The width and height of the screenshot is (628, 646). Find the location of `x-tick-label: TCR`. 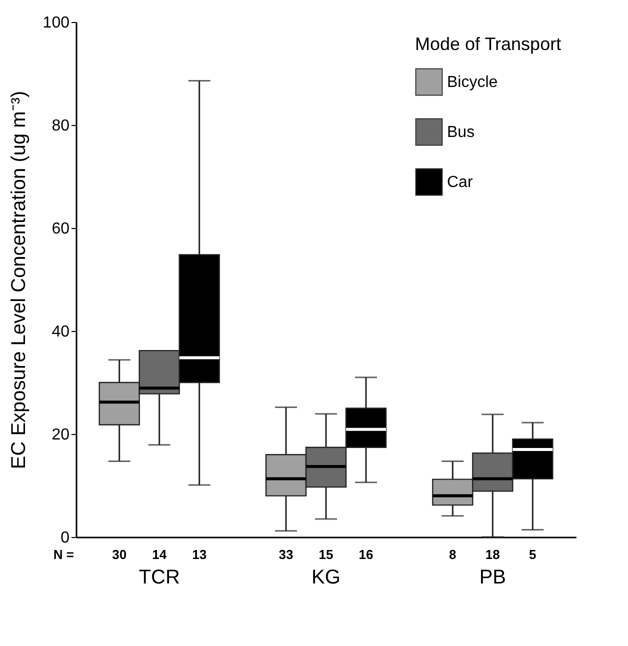

x-tick-label: TCR is located at coordinates (159, 577).